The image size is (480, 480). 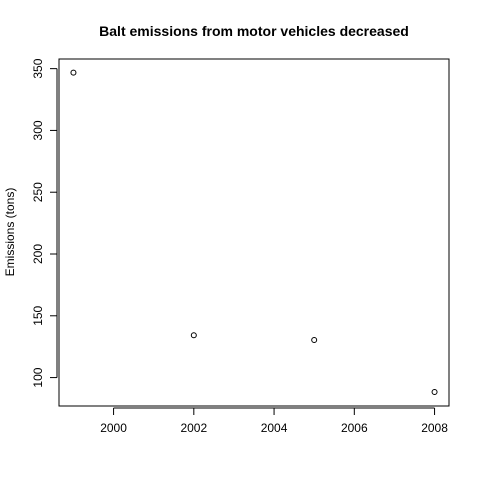 I want to click on y-tick-label: 350, so click(x=38, y=68).